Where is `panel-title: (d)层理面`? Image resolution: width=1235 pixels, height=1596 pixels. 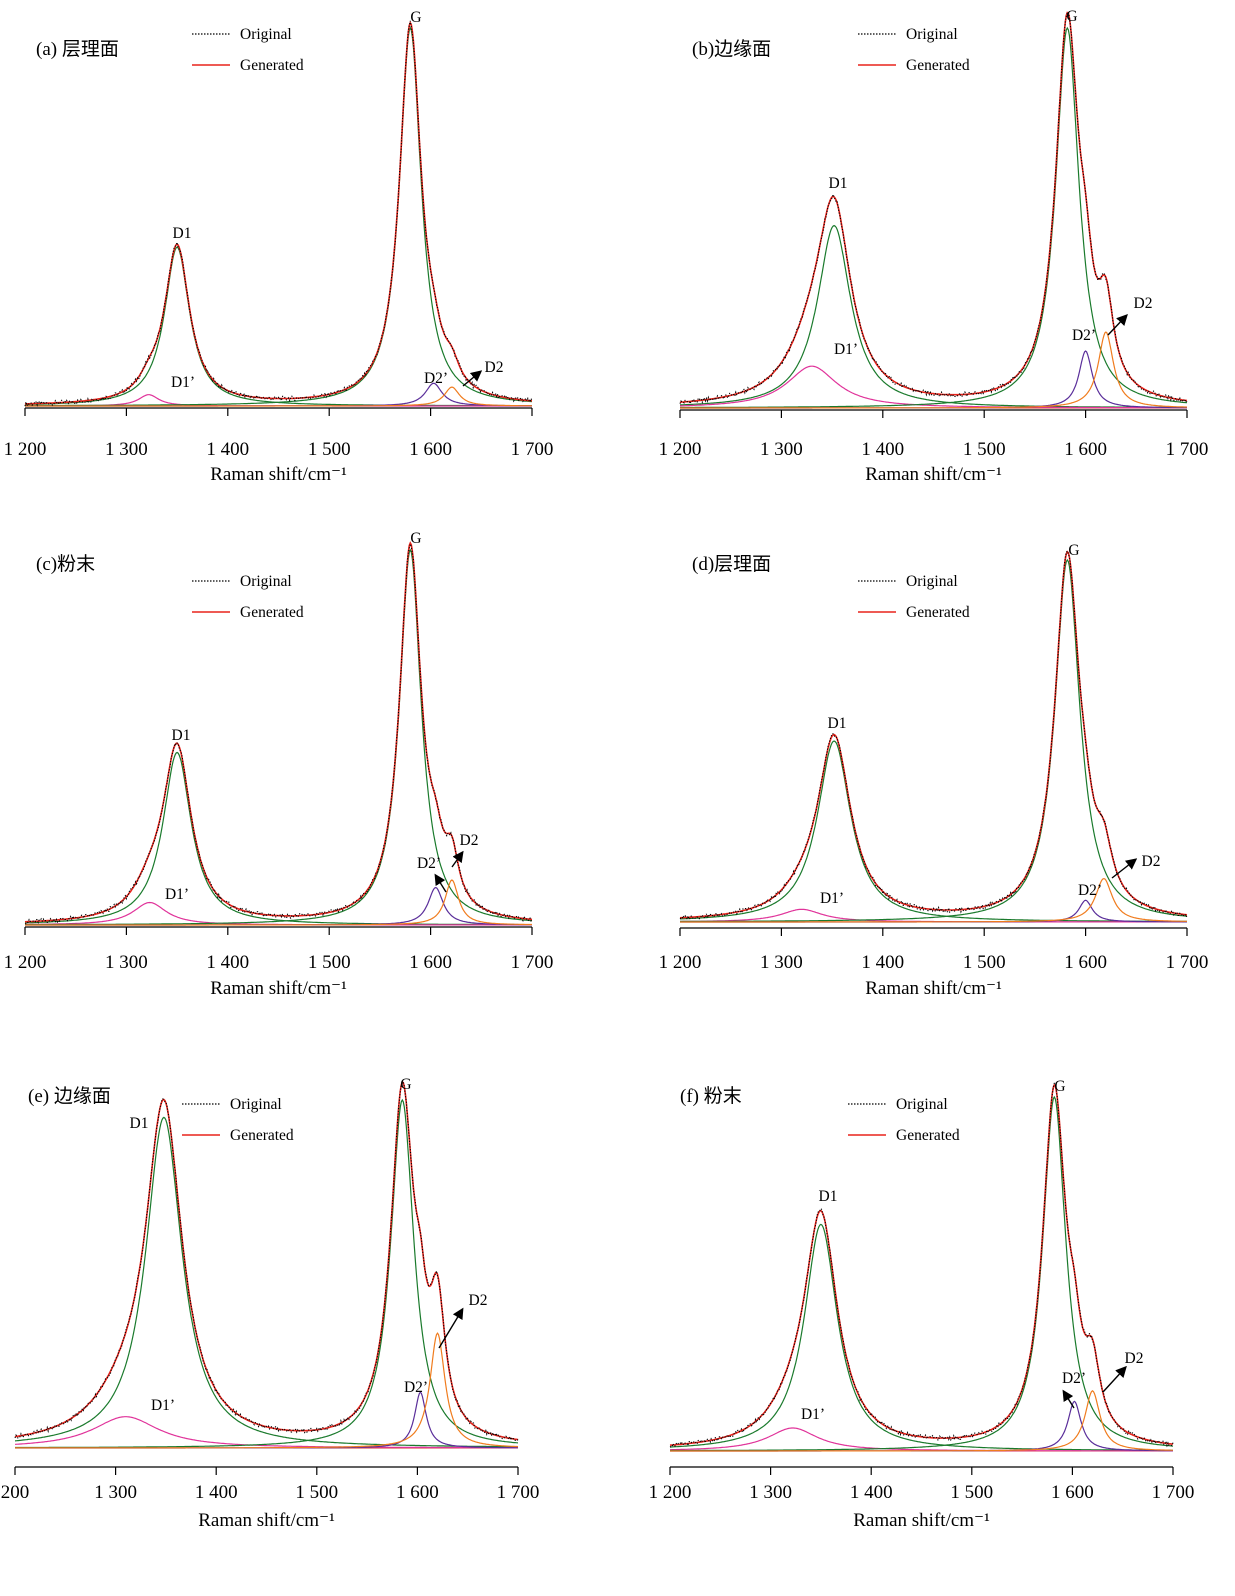 panel-title: (d)层理面 is located at coordinates (731, 564).